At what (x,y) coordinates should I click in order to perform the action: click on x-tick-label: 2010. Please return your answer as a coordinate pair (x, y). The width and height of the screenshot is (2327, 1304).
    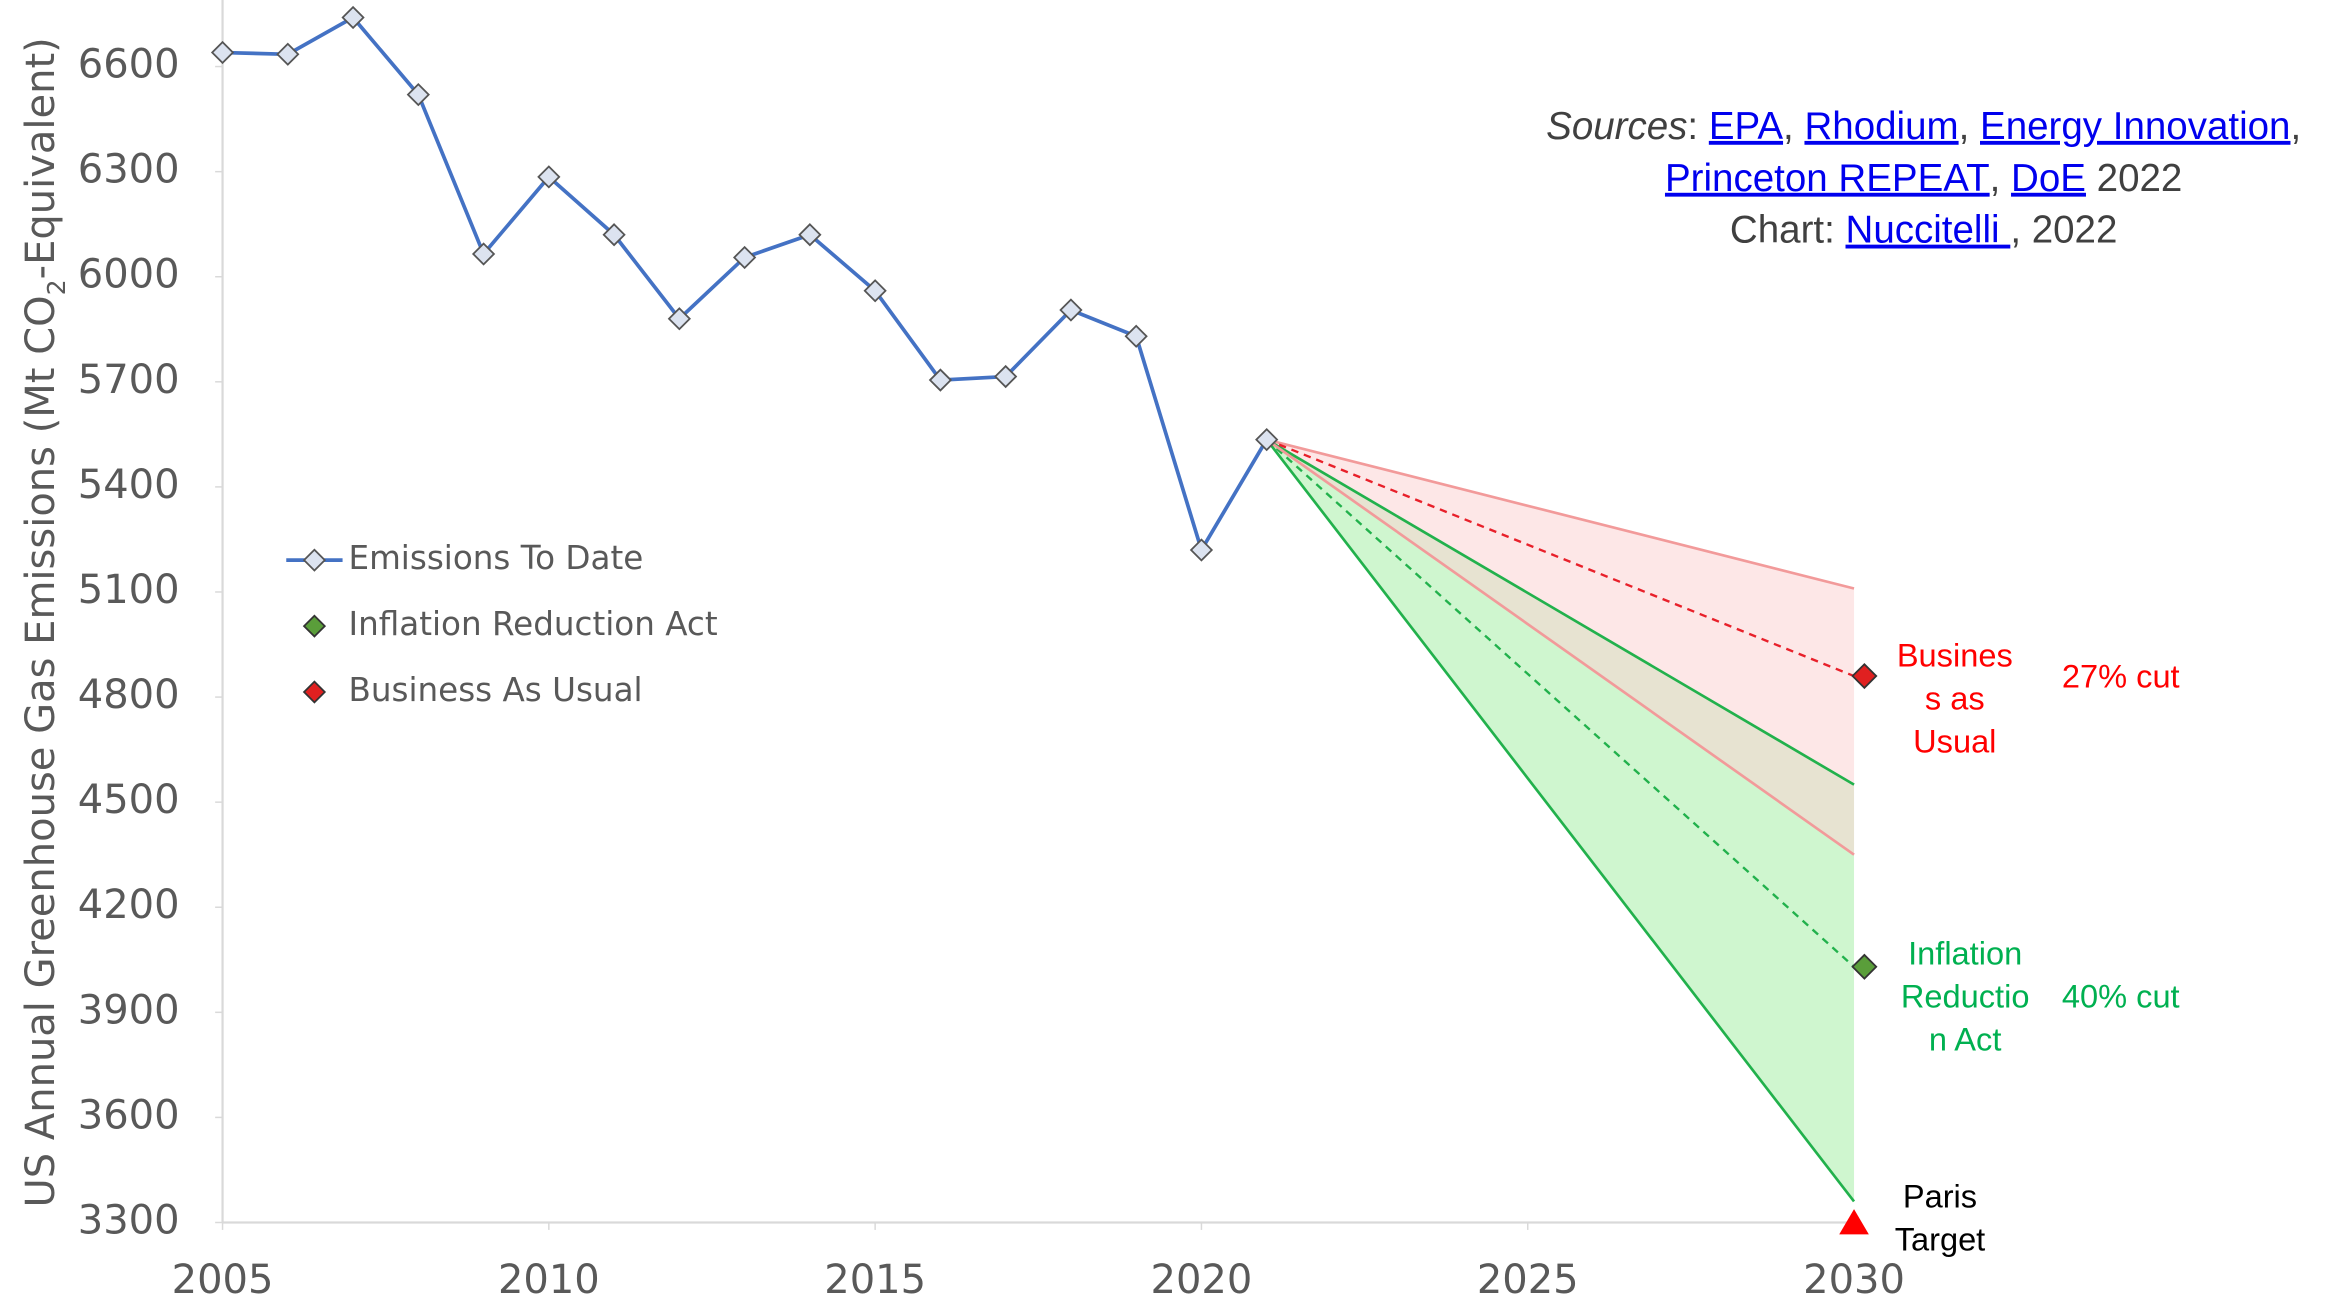
    Looking at the image, I should click on (549, 1280).